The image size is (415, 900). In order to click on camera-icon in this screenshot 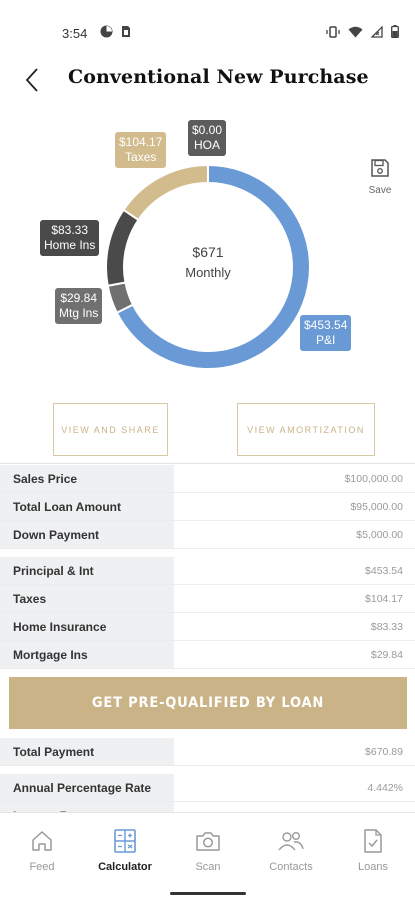, I will do `click(208, 841)`.